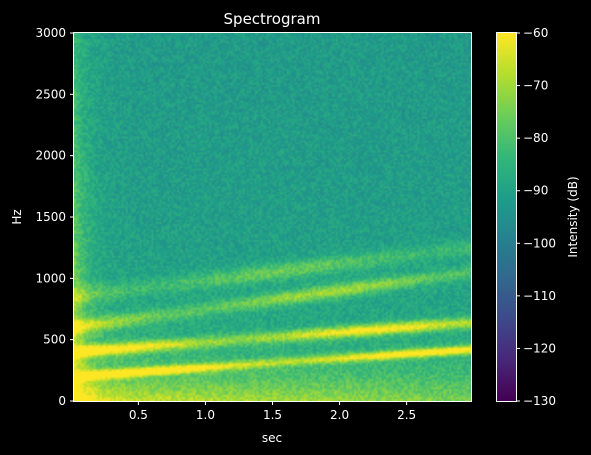 Image resolution: width=591 pixels, height=455 pixels. I want to click on y-tick-label: 1500, so click(50, 217).